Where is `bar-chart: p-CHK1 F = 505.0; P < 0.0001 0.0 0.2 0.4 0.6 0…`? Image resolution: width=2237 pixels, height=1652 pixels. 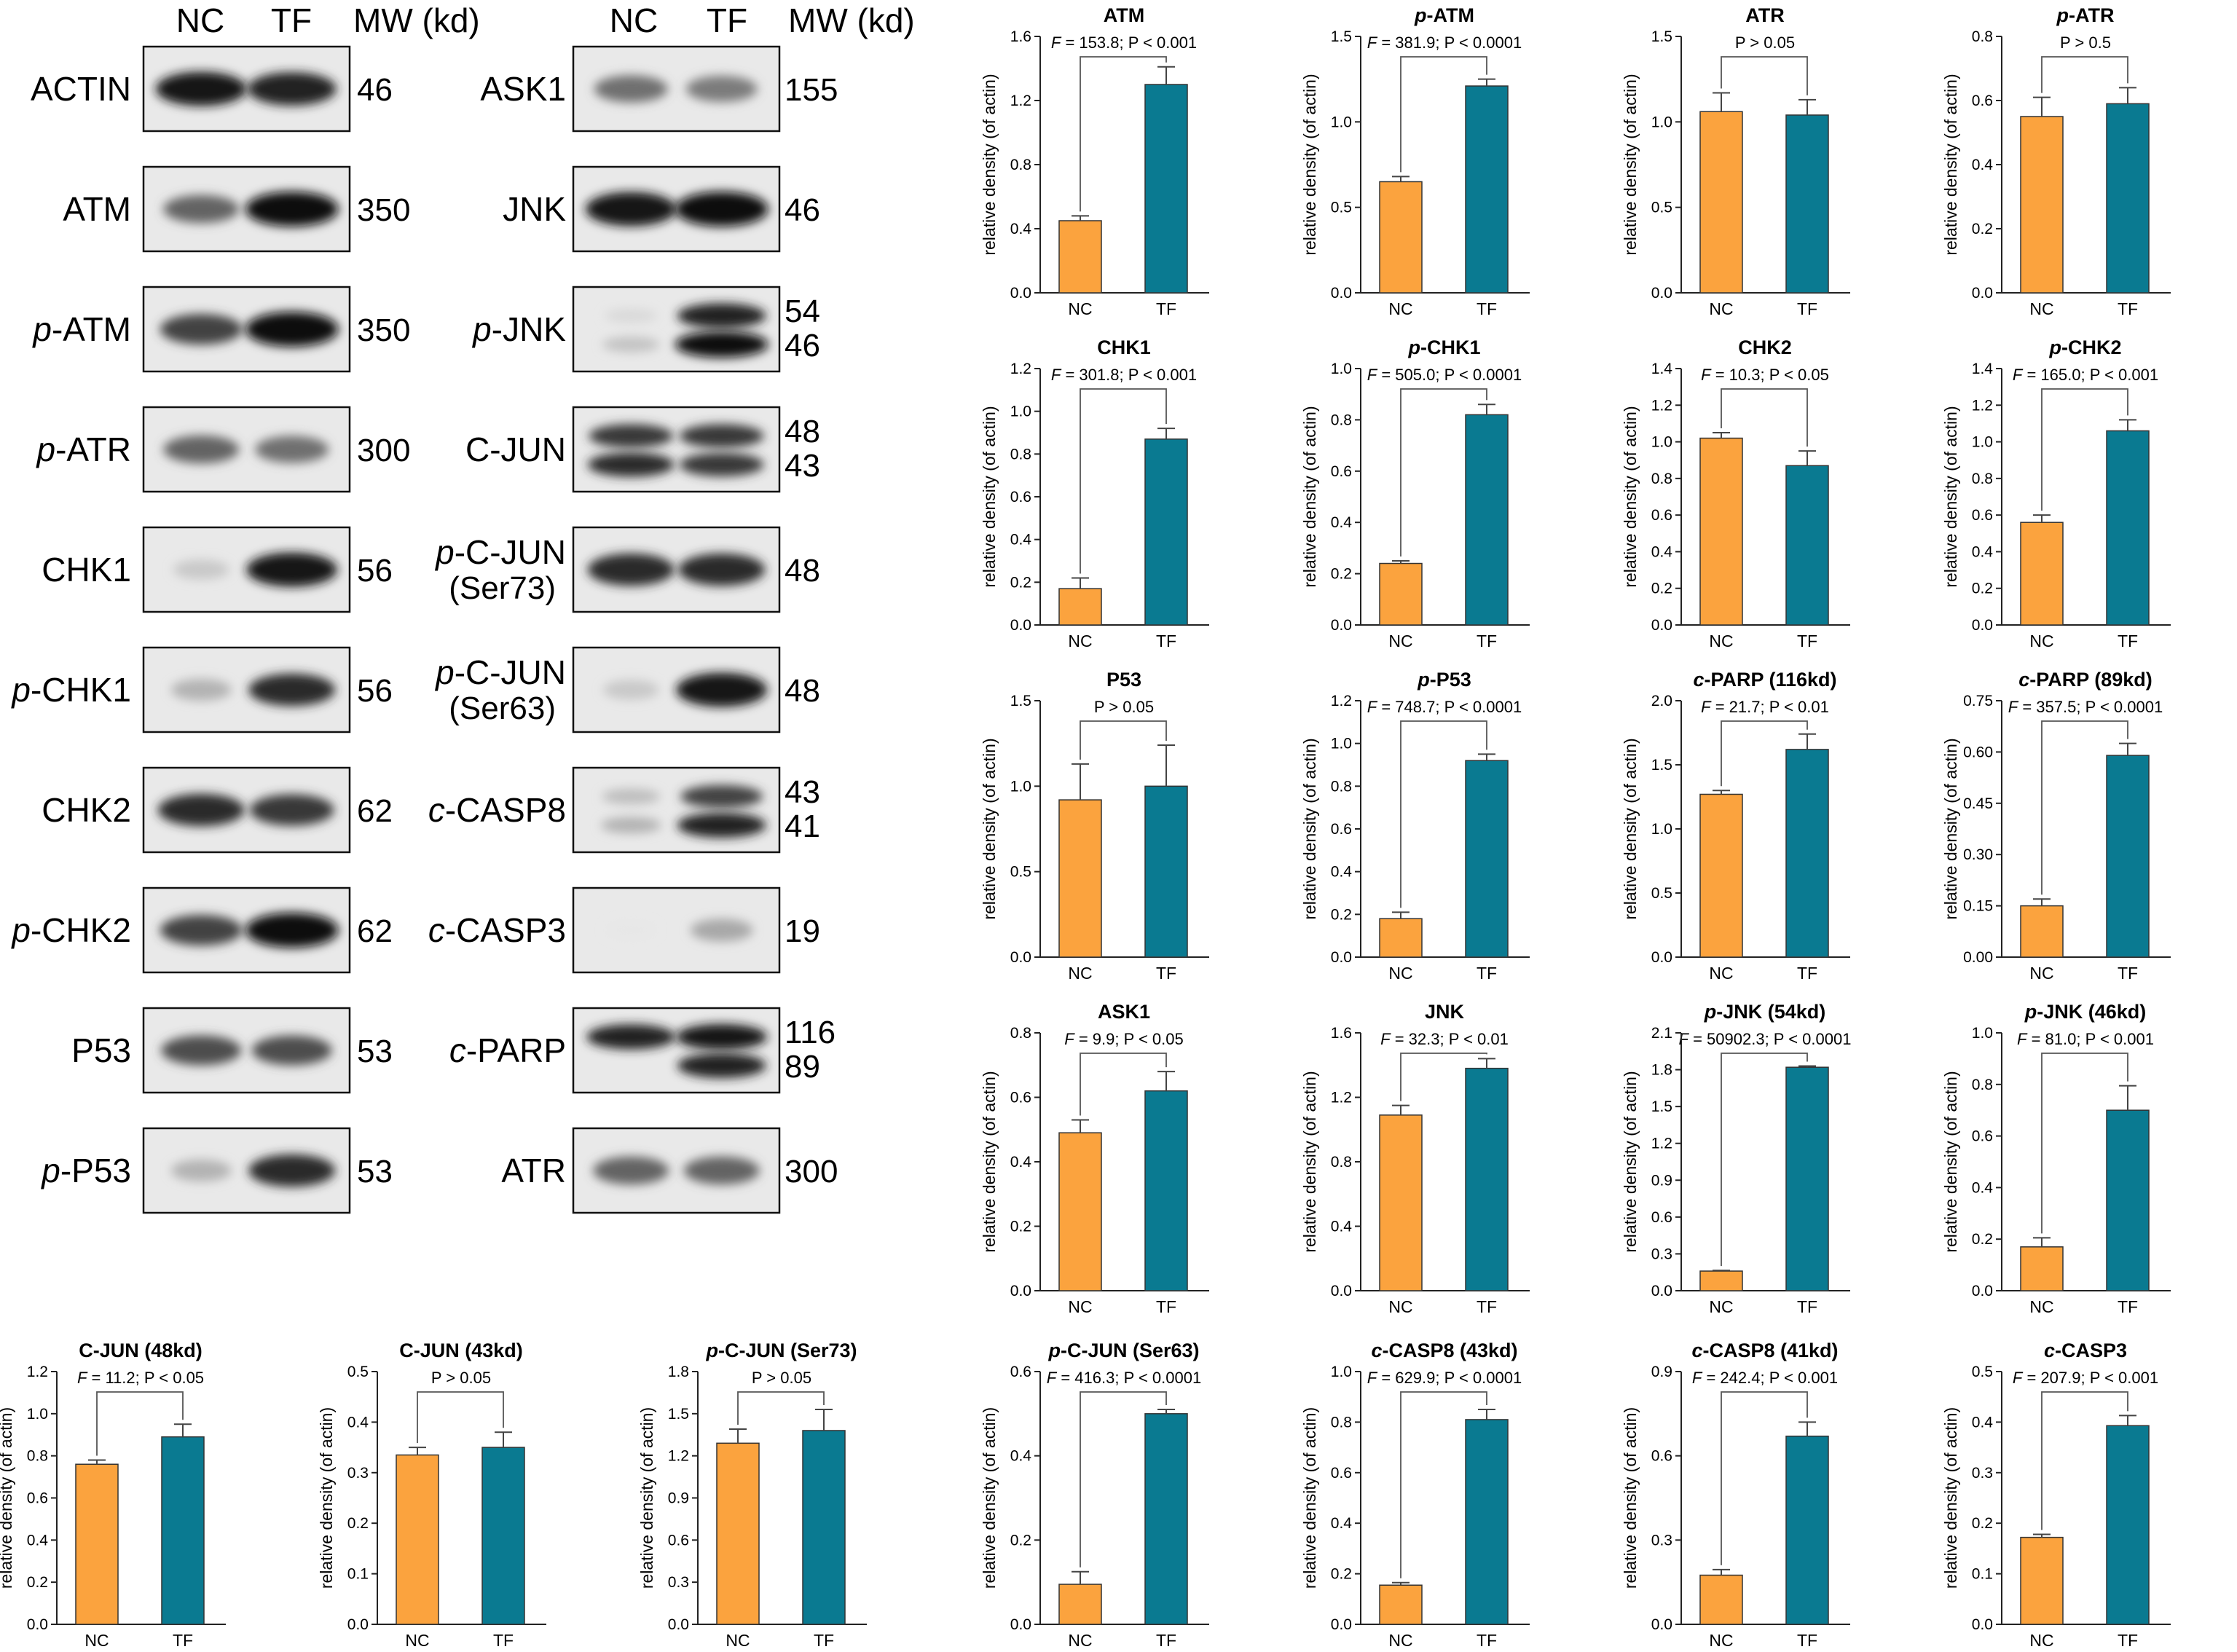 bar-chart: p-CHK1 F = 505.0; P < 0.0001 0.0 0.2 0.4 0.6 0… is located at coordinates (1415, 493).